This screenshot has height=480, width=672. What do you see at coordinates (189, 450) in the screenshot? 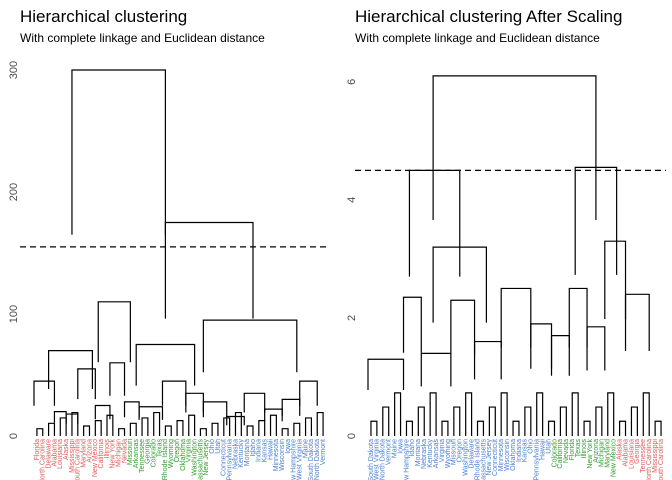
I see `leaf-label: Virginia` at bounding box center [189, 450].